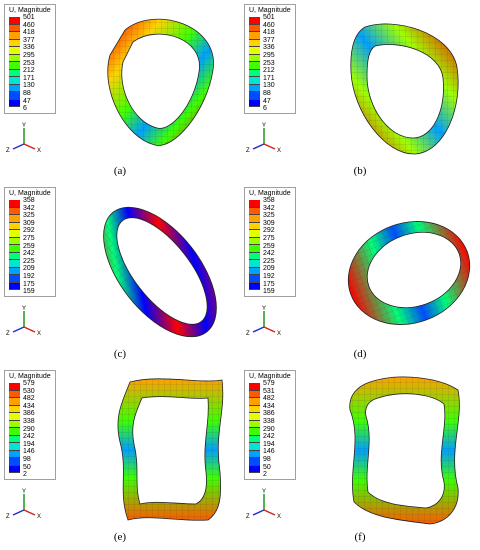 The height and width of the screenshot is (550, 480). I want to click on caption: (d), so click(360, 354).